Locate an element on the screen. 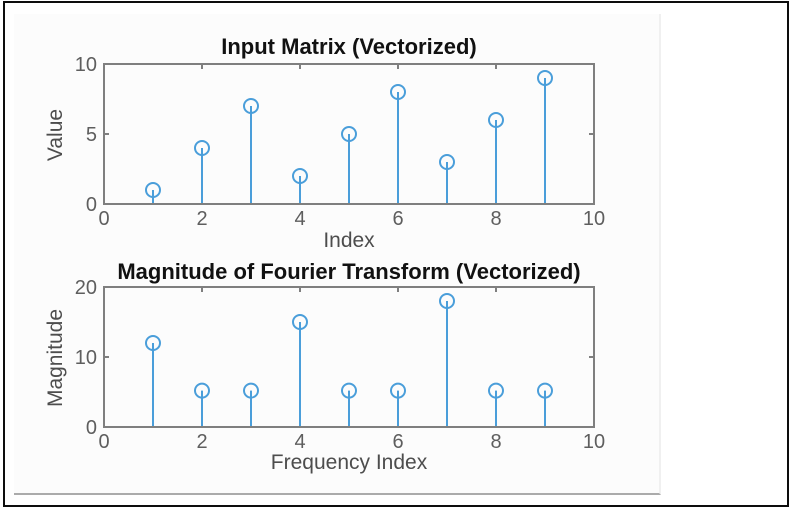  plot-2-xlabel: Frequency Index is located at coordinates (349, 462).